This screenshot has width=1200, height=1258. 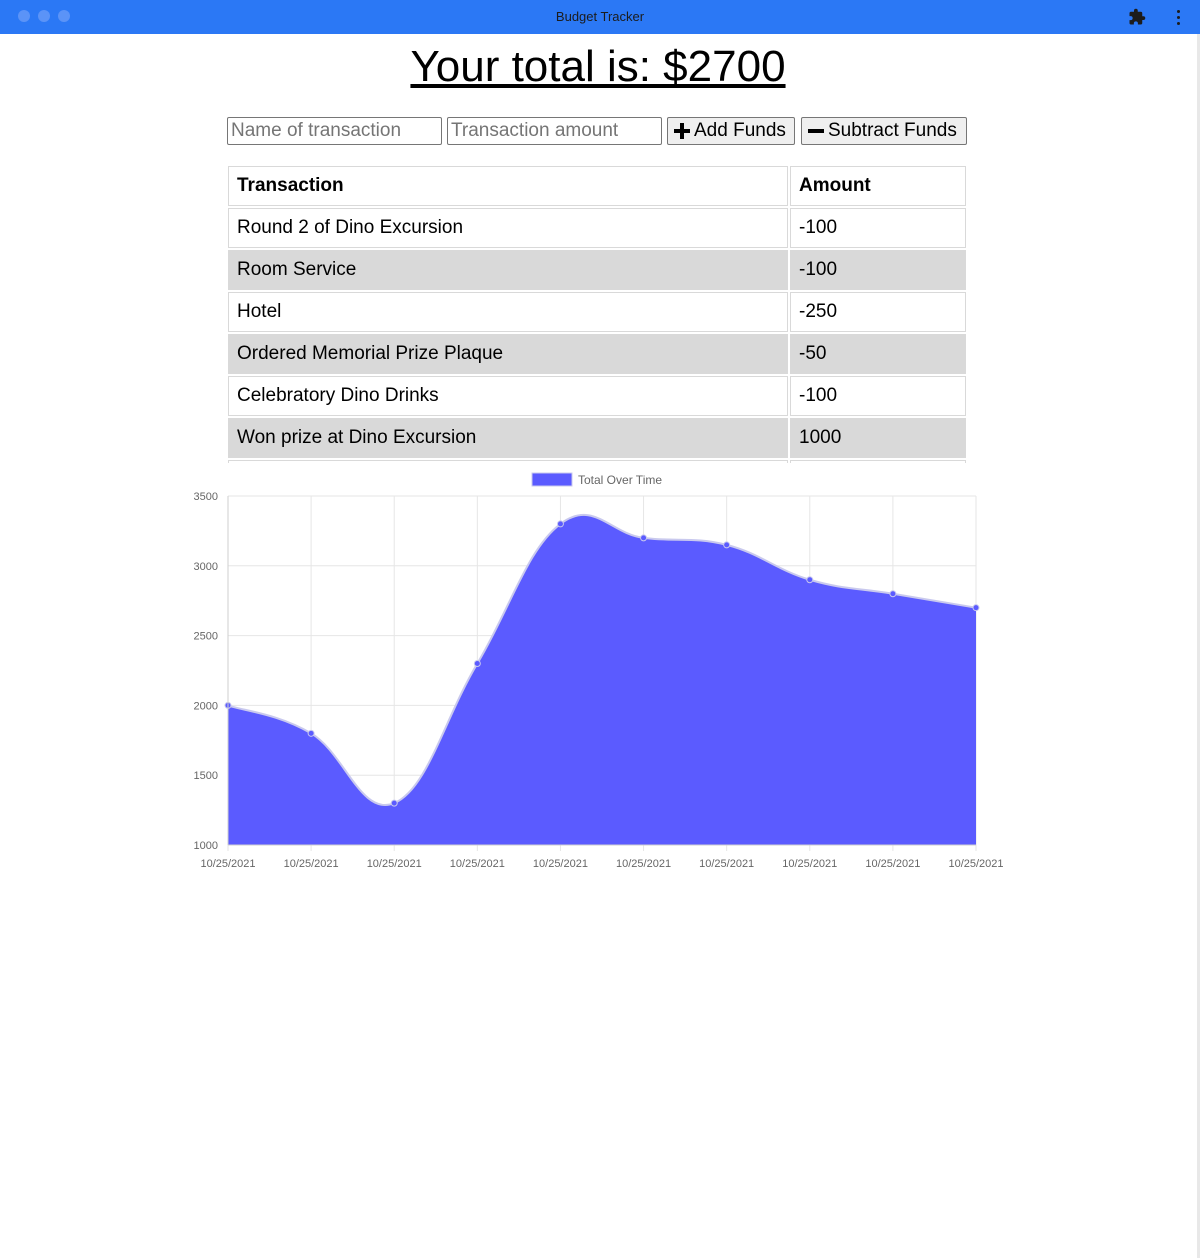 What do you see at coordinates (206, 497) in the screenshot?
I see `y-tick-label: 3500` at bounding box center [206, 497].